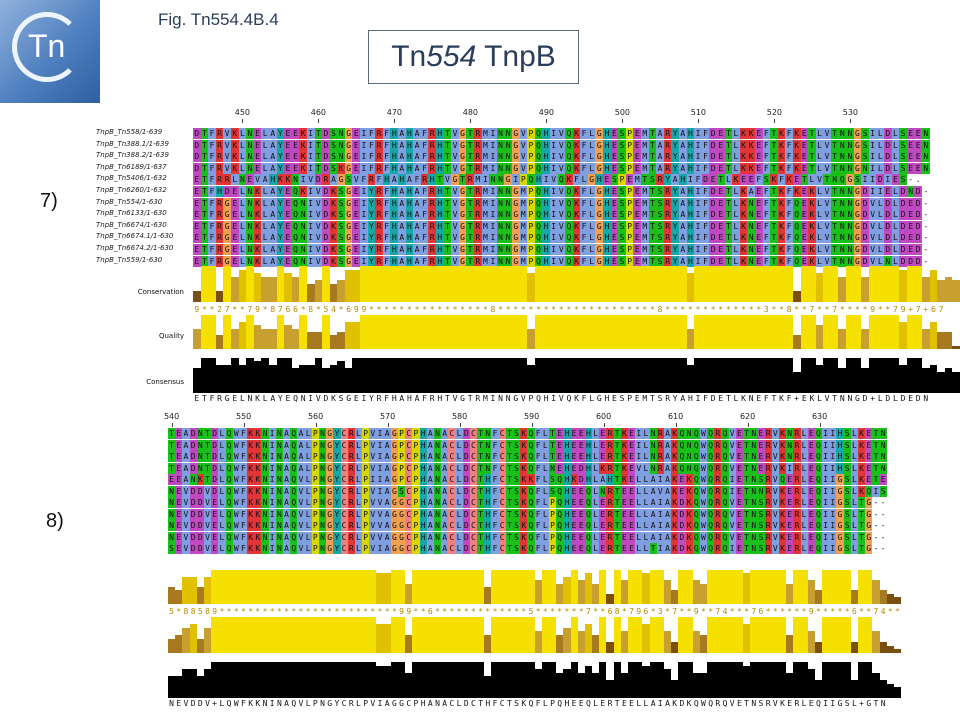  I want to click on consensus-letter: A, so click(402, 398).